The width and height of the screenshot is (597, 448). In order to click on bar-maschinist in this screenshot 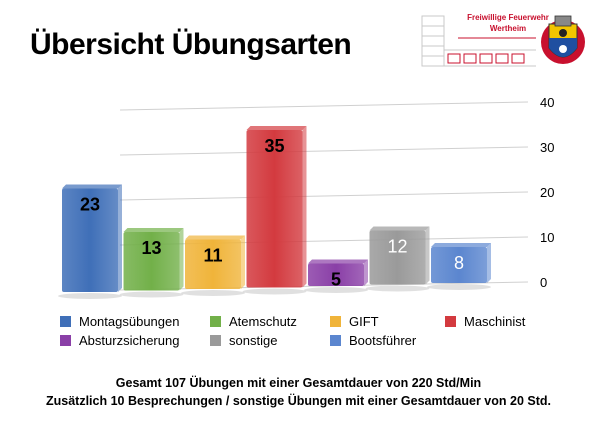, I will do `click(274, 209)`.